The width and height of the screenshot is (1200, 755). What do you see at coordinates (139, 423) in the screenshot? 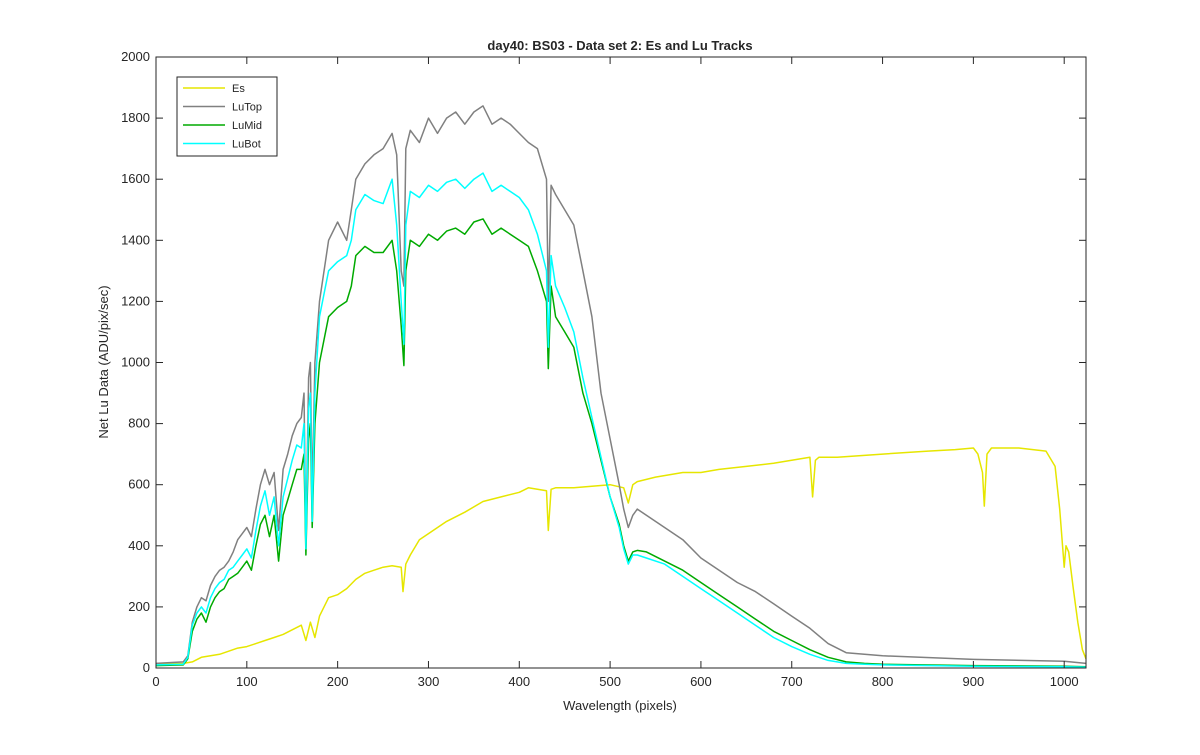
I see `y-tick-label: 800` at bounding box center [139, 423].